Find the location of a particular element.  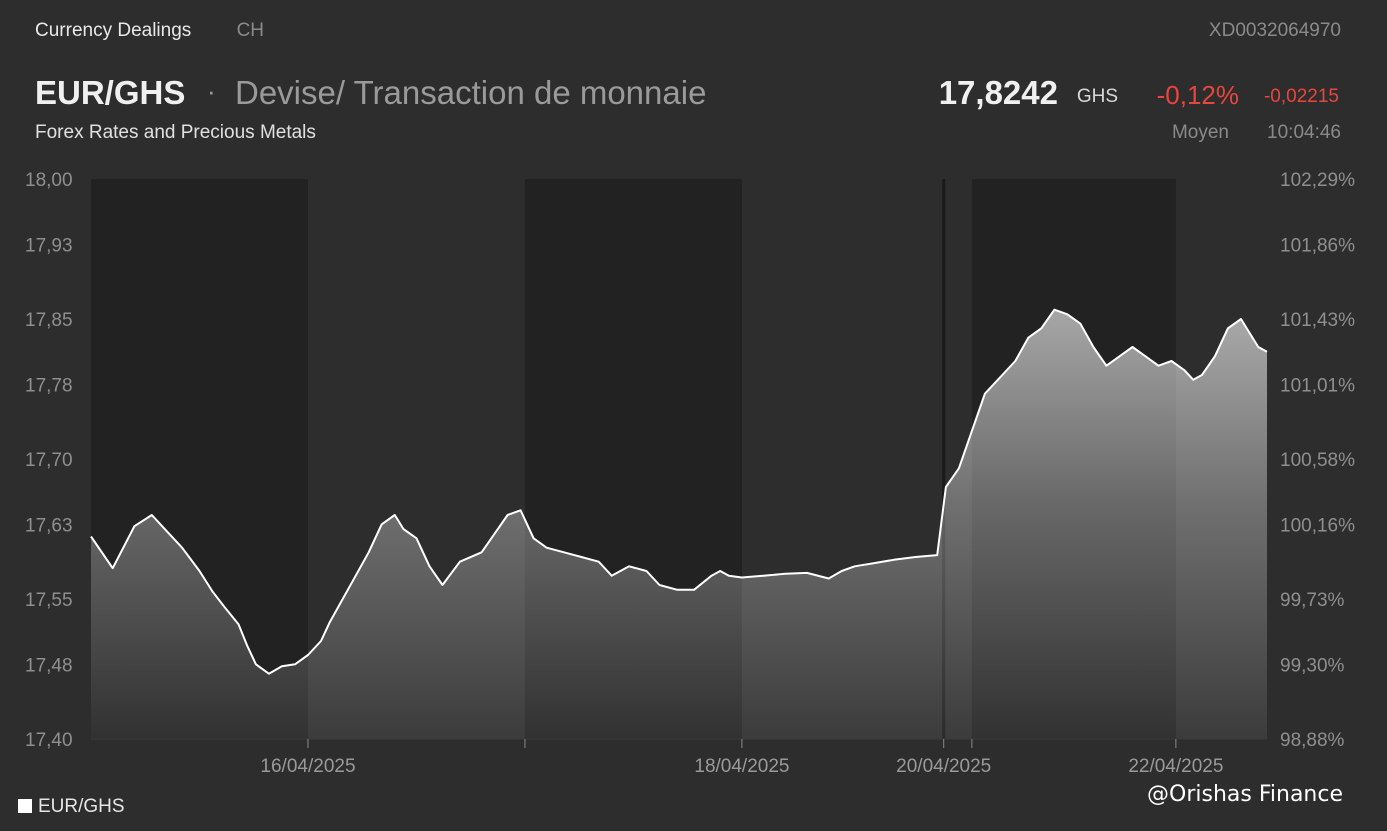

quote-currency: GHS is located at coordinates (1097, 96).